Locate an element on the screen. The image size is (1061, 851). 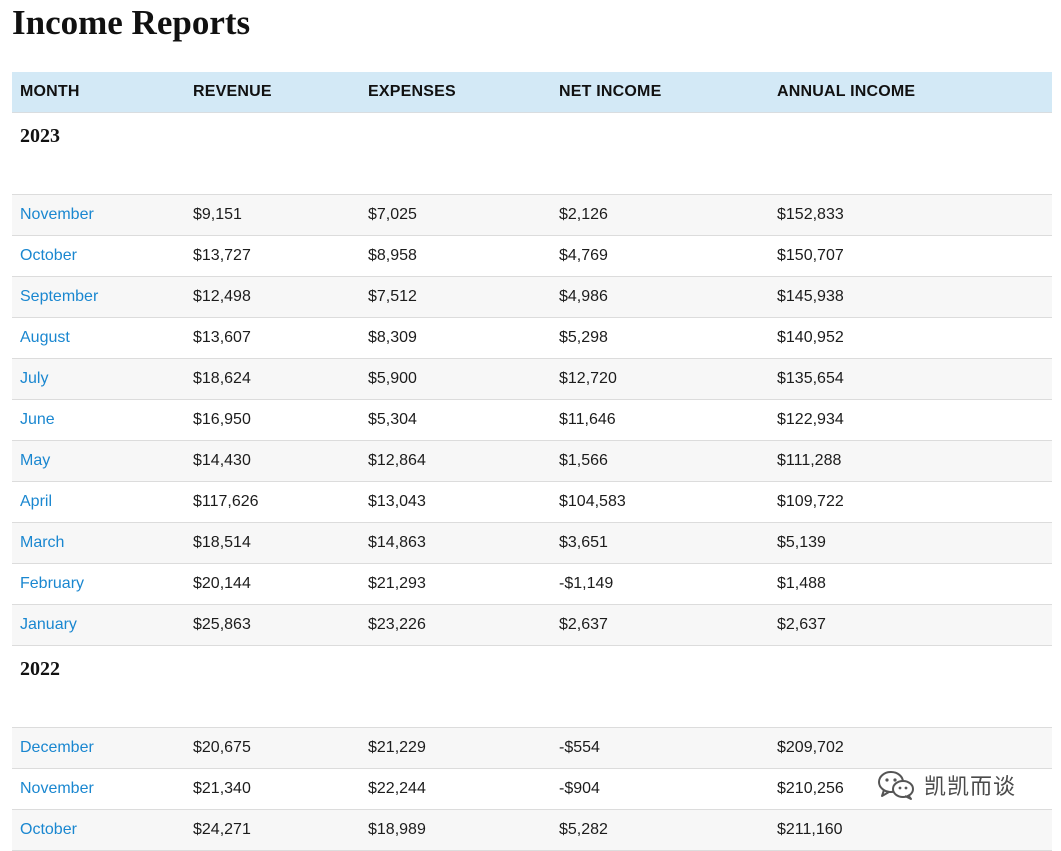
table-row: August $13,607 $8,309 $5,298 $140,952 is located at coordinates (532, 338).